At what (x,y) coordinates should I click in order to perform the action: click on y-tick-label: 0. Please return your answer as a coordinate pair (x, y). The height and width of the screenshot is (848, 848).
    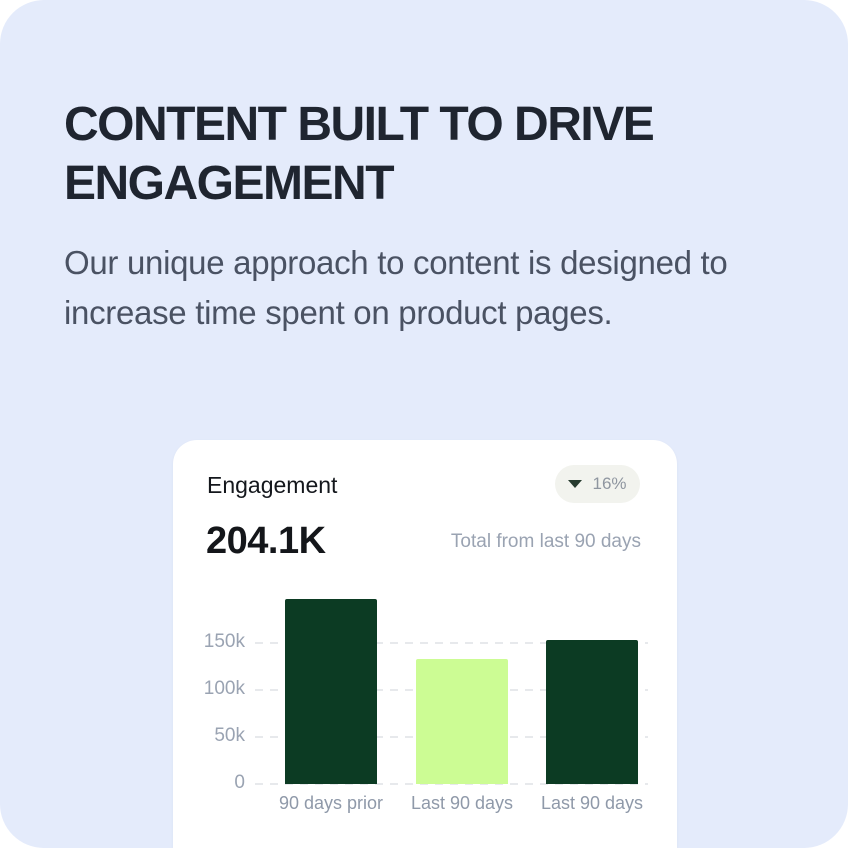
    Looking at the image, I should click on (239, 782).